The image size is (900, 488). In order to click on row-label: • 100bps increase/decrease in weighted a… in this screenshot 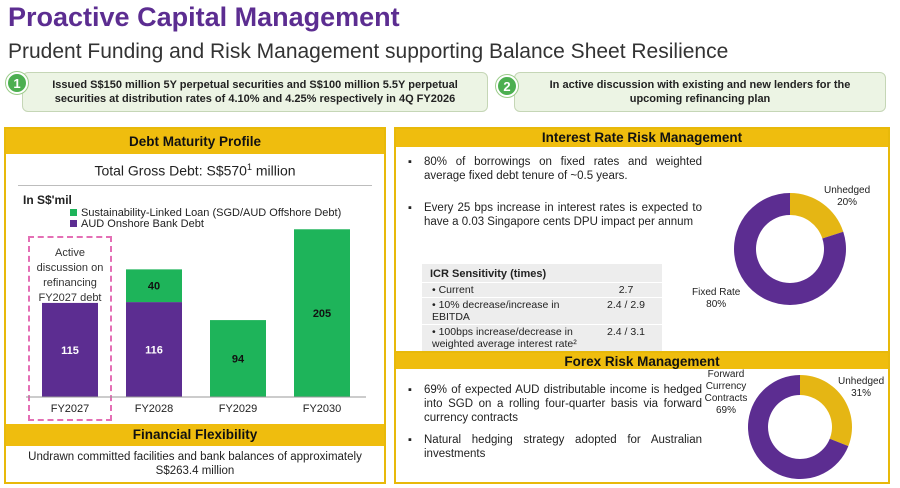, I will do `click(504, 338)`.